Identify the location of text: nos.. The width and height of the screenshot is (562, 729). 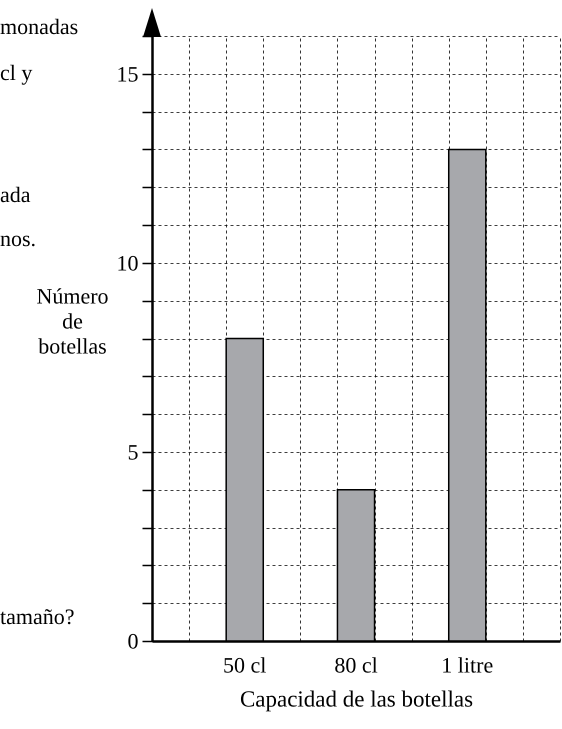
(18, 239).